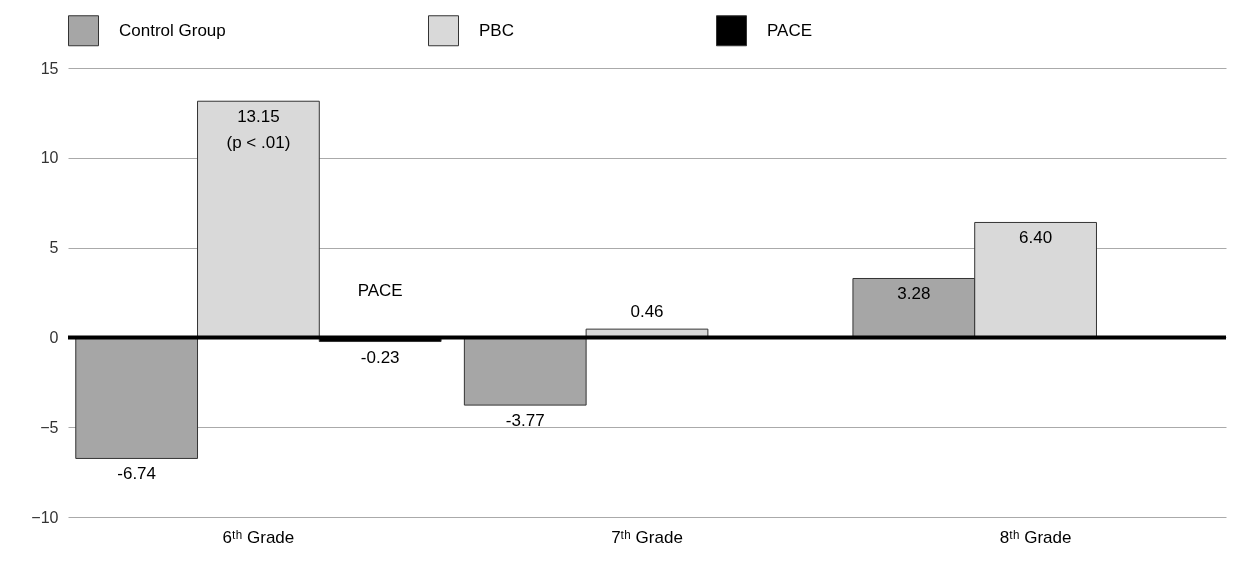 The height and width of the screenshot is (563, 1248). Describe the element at coordinates (54, 248) in the screenshot. I see `y-tick-label: 5` at that location.